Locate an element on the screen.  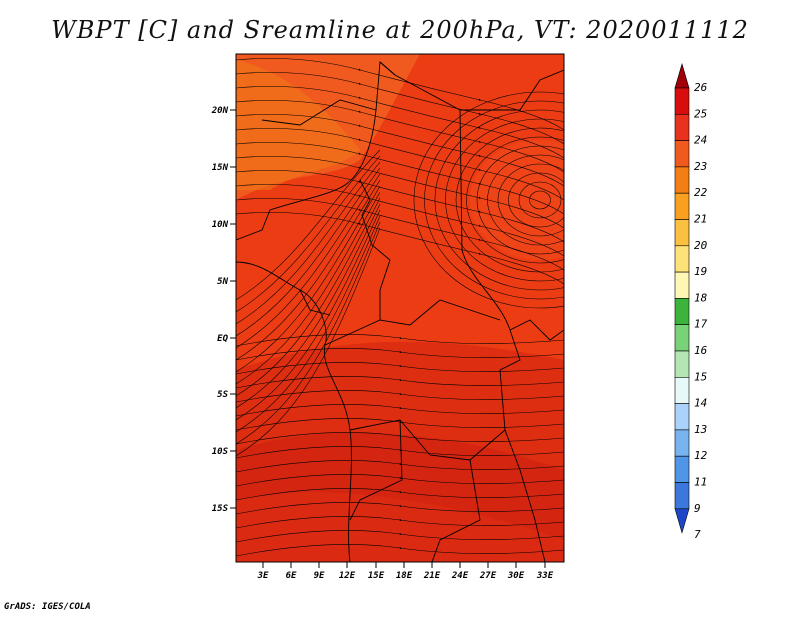
lon-label: 18E is located at coordinates (404, 576).